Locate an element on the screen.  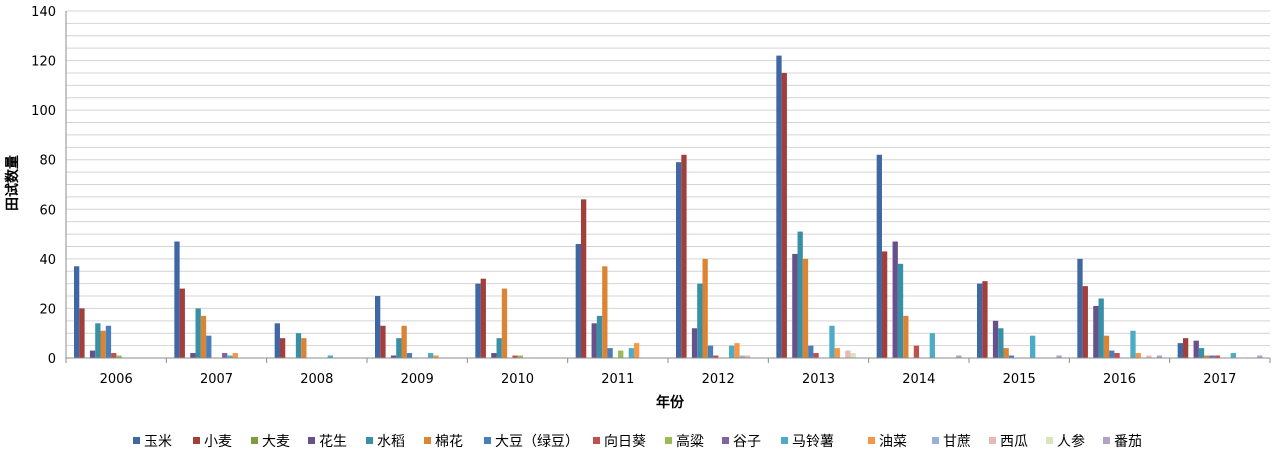
x-tick-label: 2007 is located at coordinates (216, 379).